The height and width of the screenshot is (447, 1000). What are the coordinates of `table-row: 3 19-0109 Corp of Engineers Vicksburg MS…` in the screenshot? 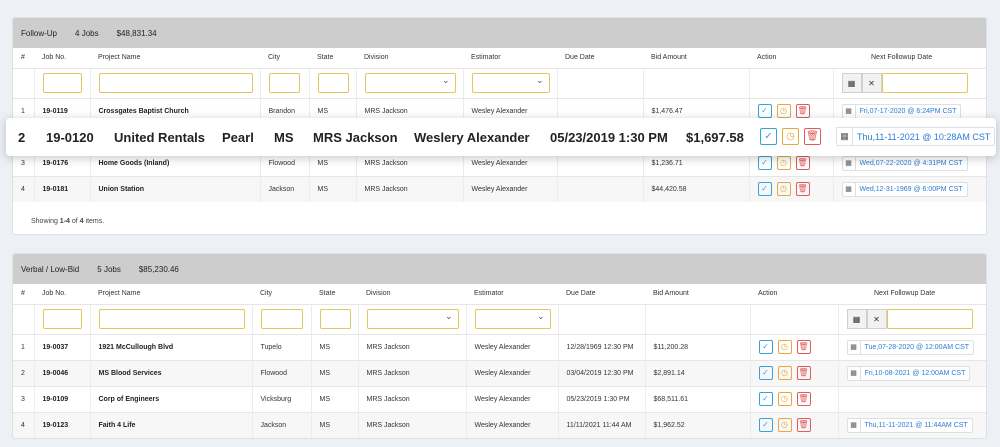 It's located at (499, 398).